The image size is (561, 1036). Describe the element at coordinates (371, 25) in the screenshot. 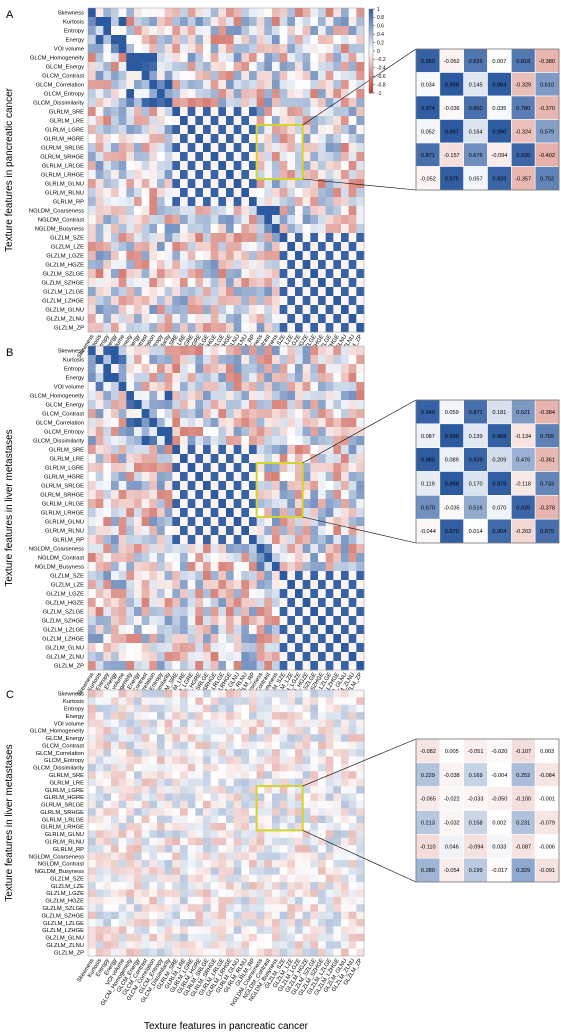

I see `colorbar-segment` at that location.